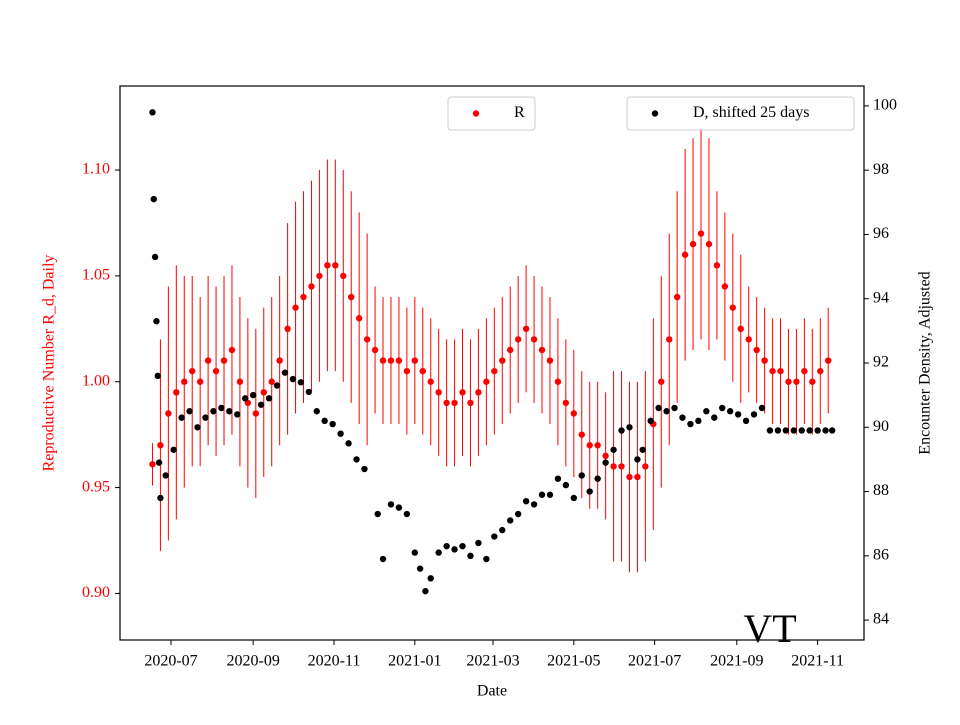 This screenshot has height=725, width=960. What do you see at coordinates (492, 661) in the screenshot?
I see `x-tick-label: 2021-03` at bounding box center [492, 661].